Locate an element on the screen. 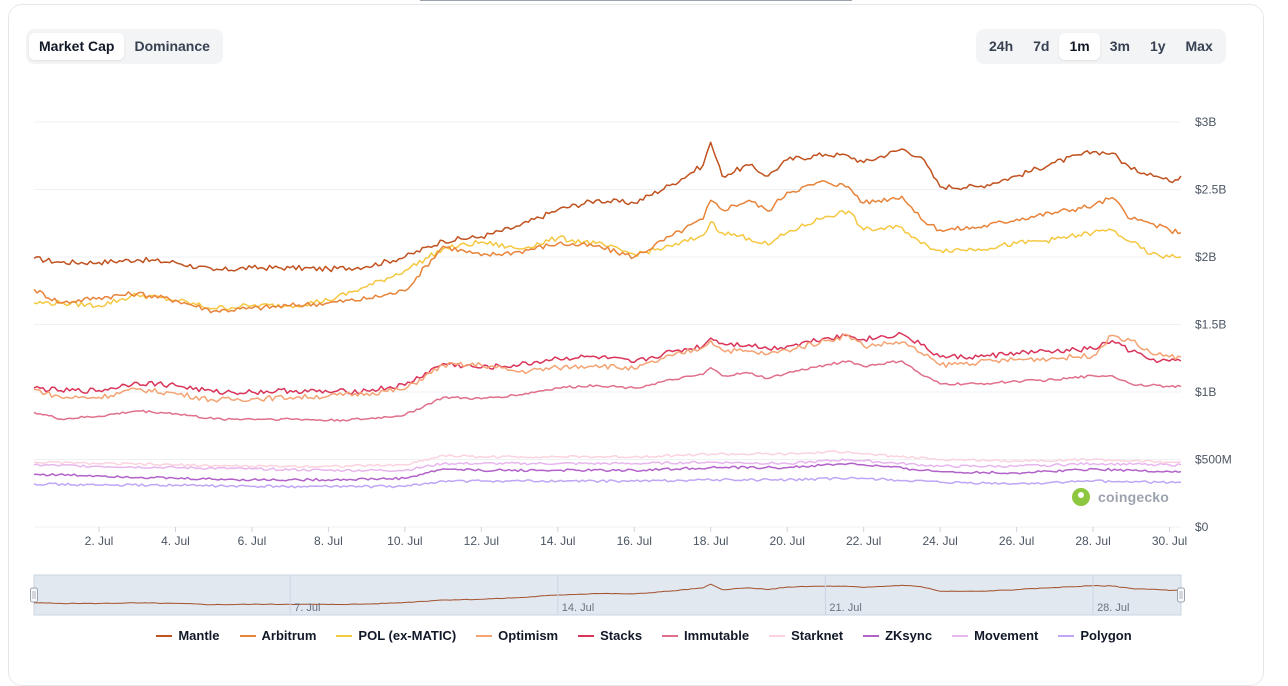 This screenshot has height=686, width=1288. legend-item-mantle: Mantle is located at coordinates (188, 635).